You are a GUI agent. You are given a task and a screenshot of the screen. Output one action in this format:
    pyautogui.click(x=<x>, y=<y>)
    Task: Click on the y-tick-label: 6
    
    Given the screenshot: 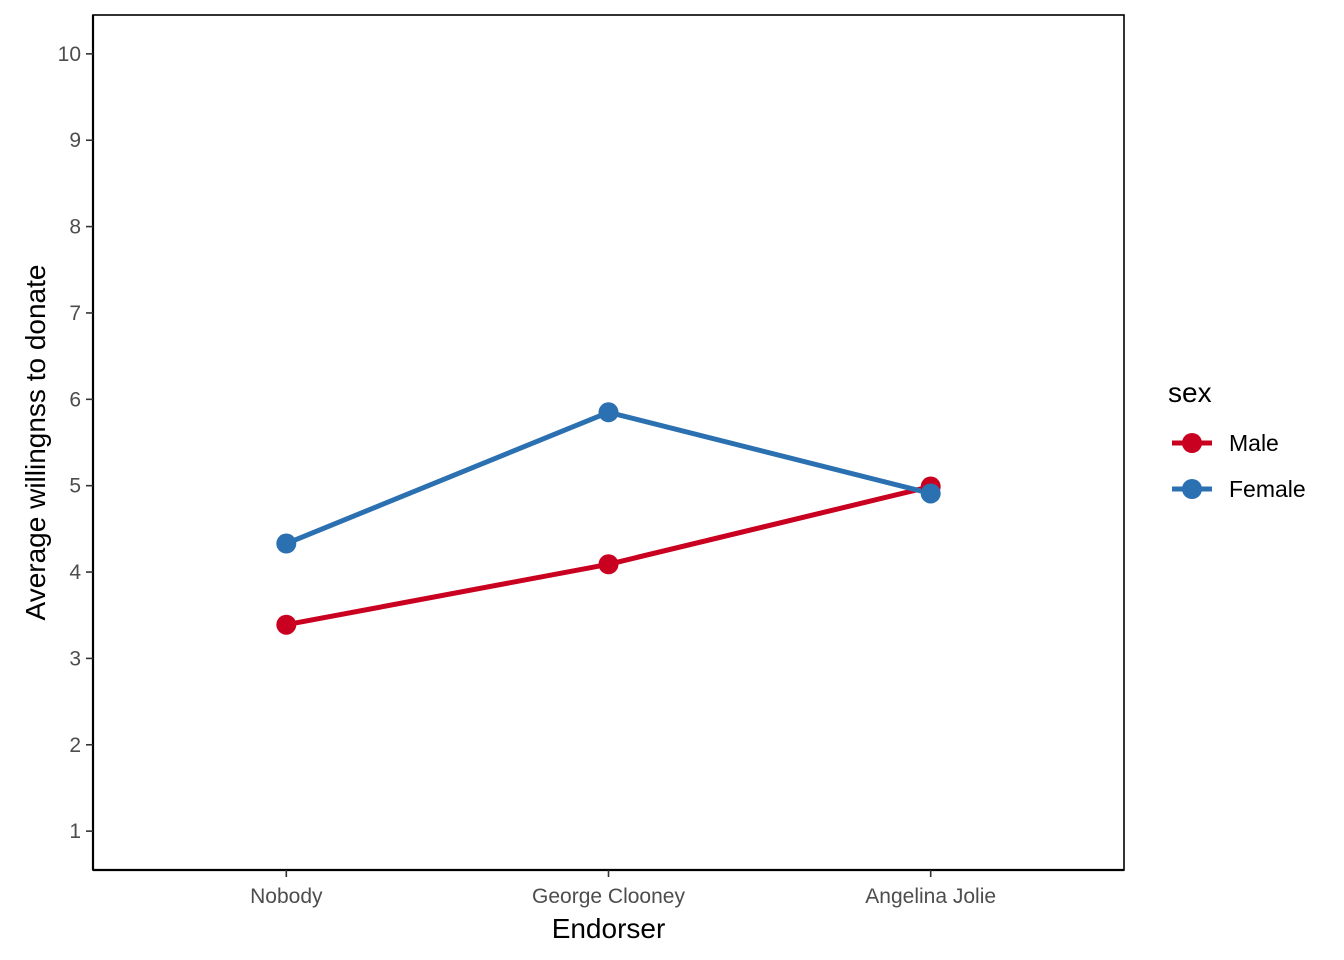 What is the action you would take?
    pyautogui.click(x=75, y=399)
    